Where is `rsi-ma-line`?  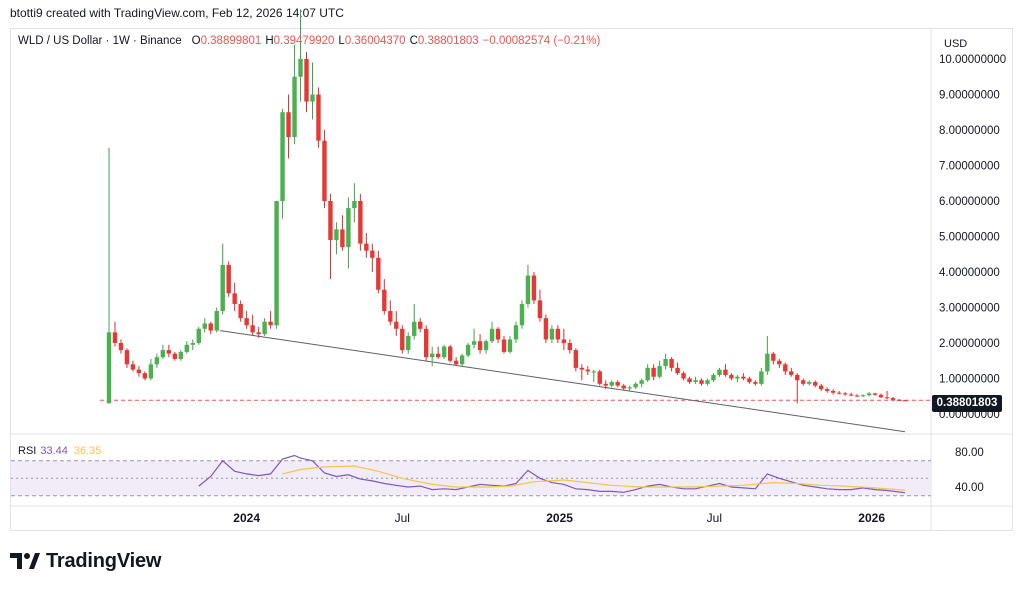
rsi-ma-line is located at coordinates (594, 478).